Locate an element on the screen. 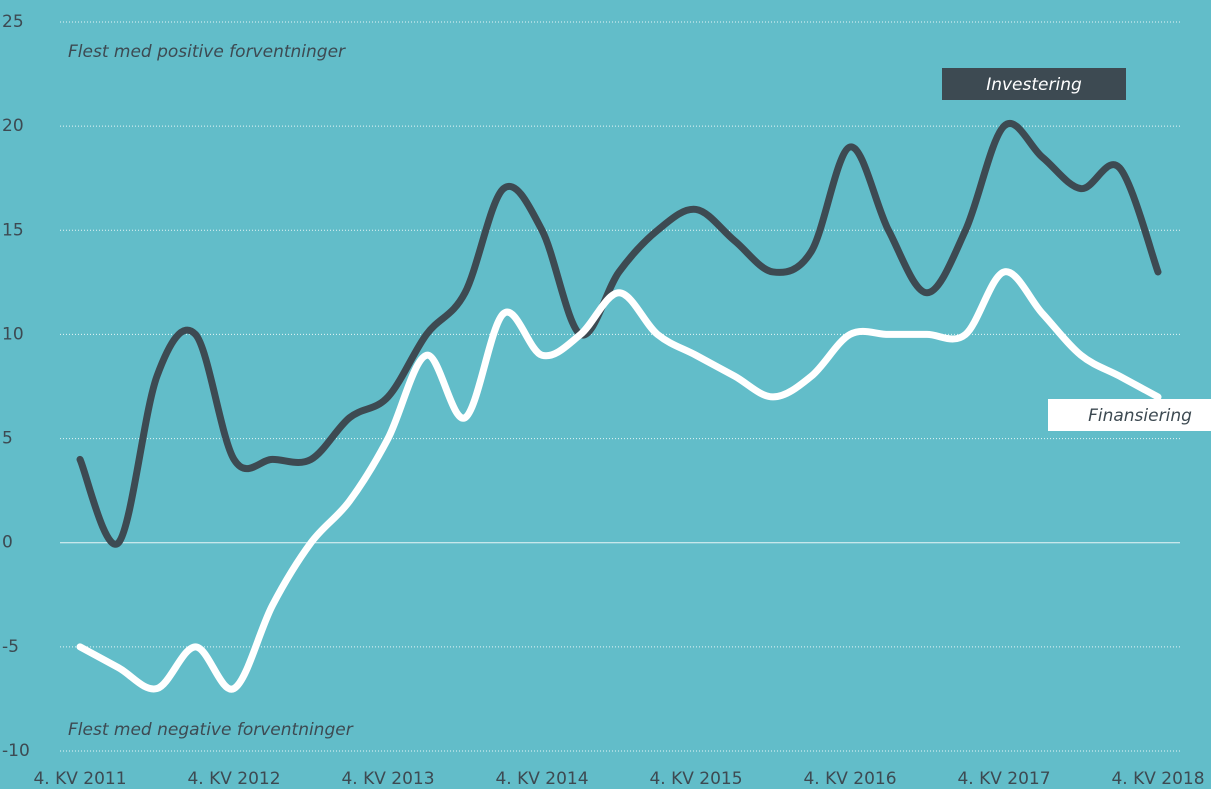  annotation: Flest med negative forventninger is located at coordinates (211, 730).